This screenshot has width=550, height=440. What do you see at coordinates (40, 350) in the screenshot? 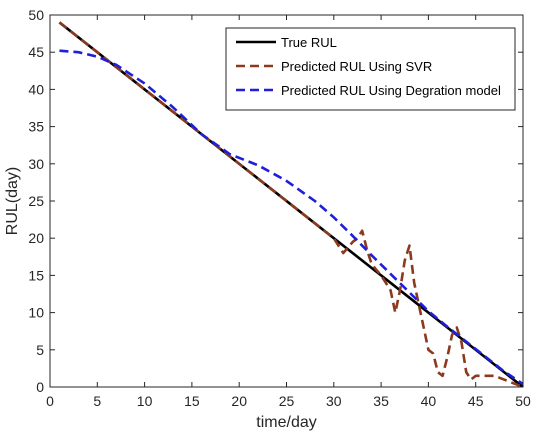
I see `y-tick-label: 5` at bounding box center [40, 350].